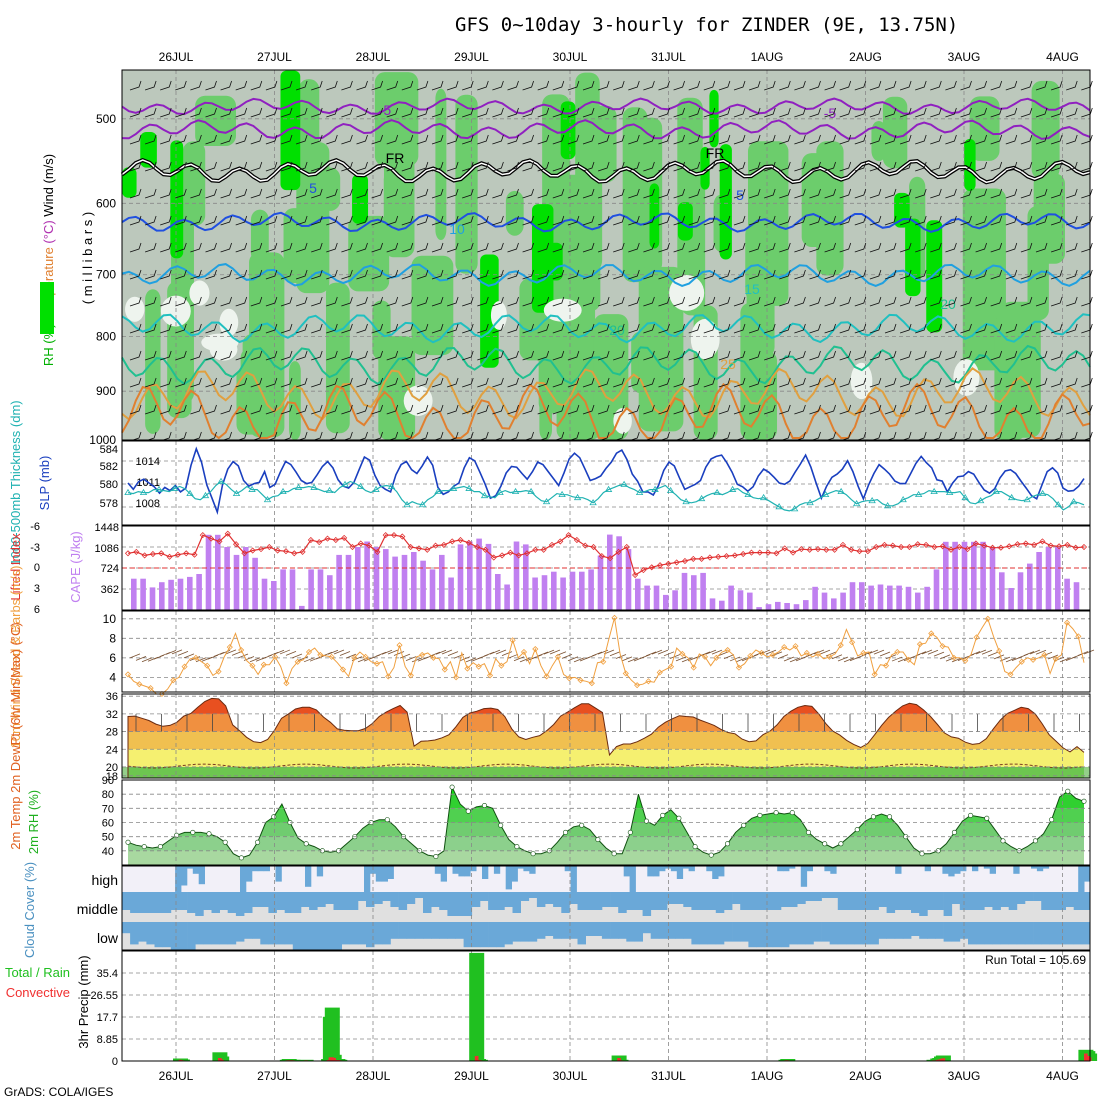 The image size is (1100, 1100). I want to click on precip-bar, so click(332, 1034).